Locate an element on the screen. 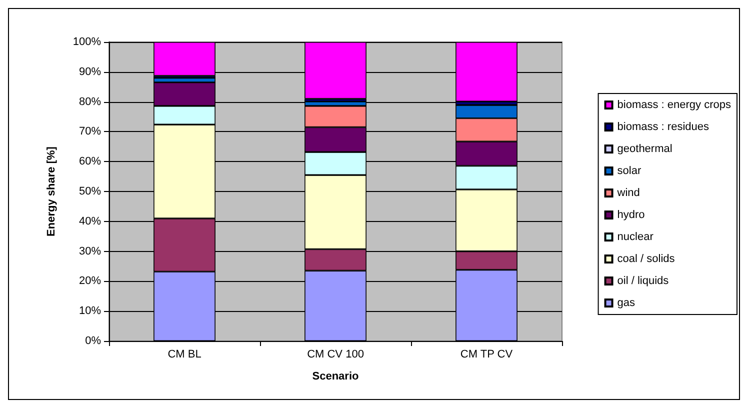  y-tick-label: 70% is located at coordinates (90, 132).